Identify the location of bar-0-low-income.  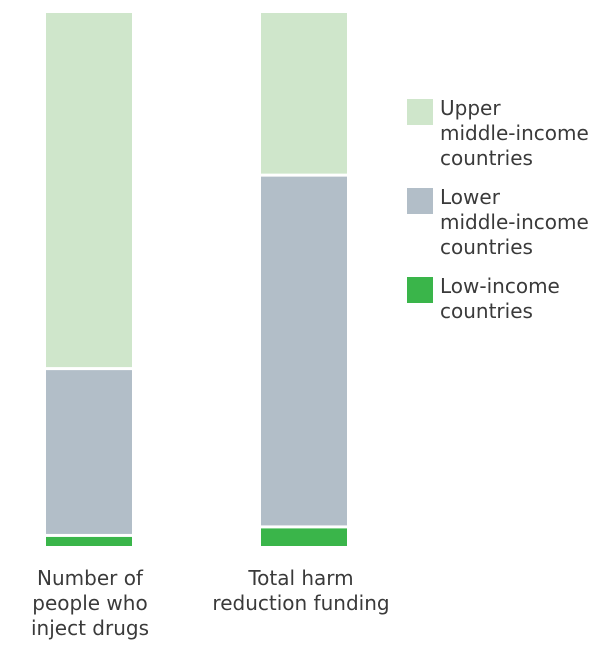
(89, 541).